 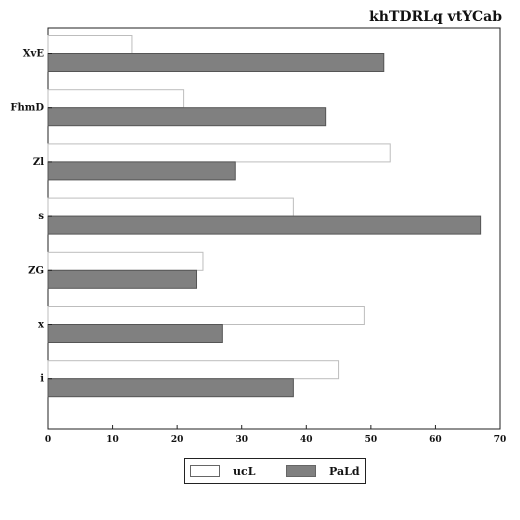 I want to click on legend-item-series-2: PaLd, so click(x=323, y=471).